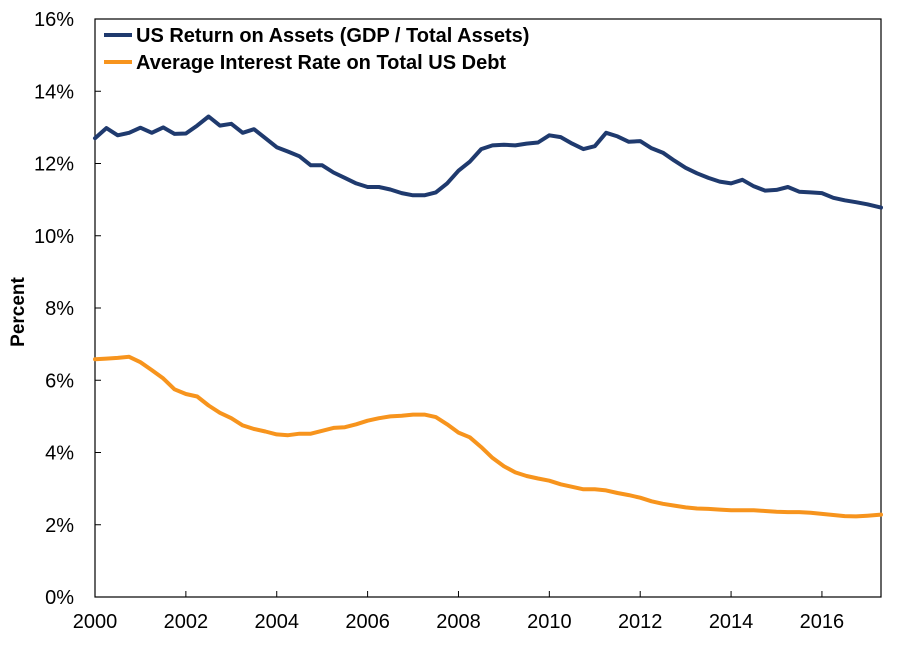 Image resolution: width=908 pixels, height=646 pixels. Describe the element at coordinates (95, 622) in the screenshot. I see `x-tick-label: 2000` at that location.